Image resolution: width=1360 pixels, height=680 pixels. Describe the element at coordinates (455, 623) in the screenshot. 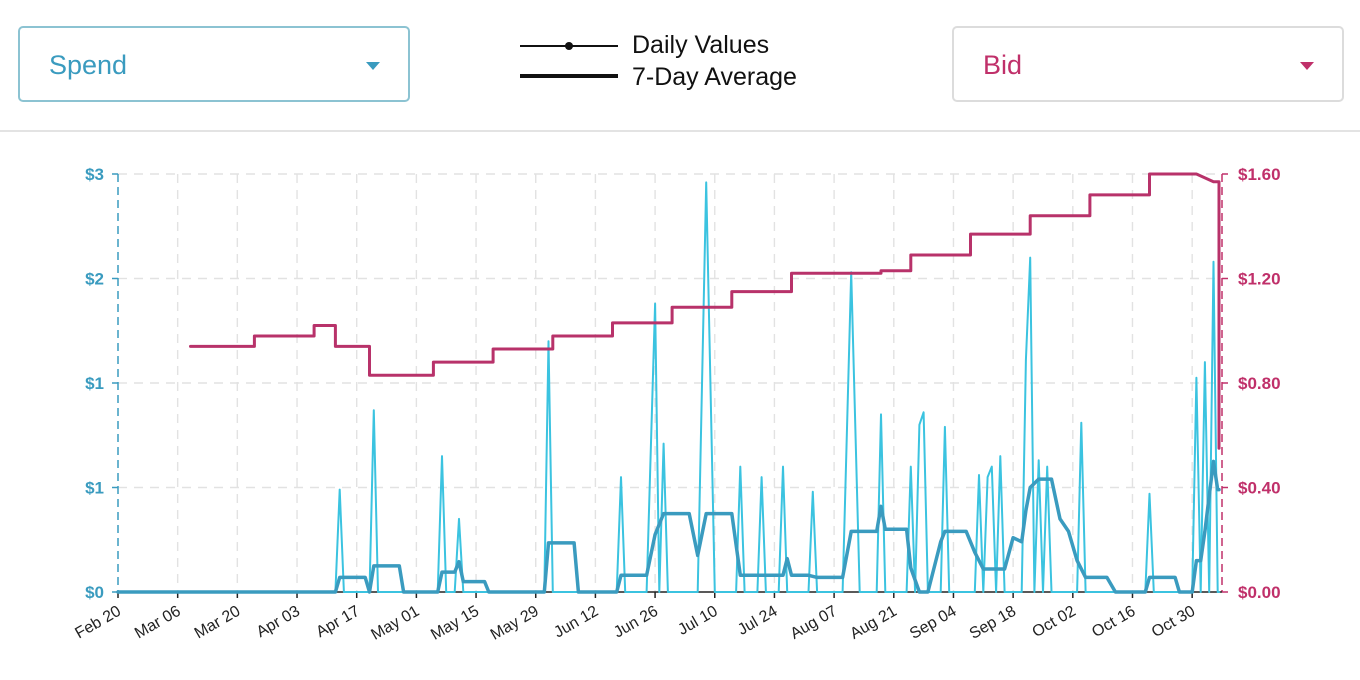

I see `x-axis-tick-label: May 15` at that location.